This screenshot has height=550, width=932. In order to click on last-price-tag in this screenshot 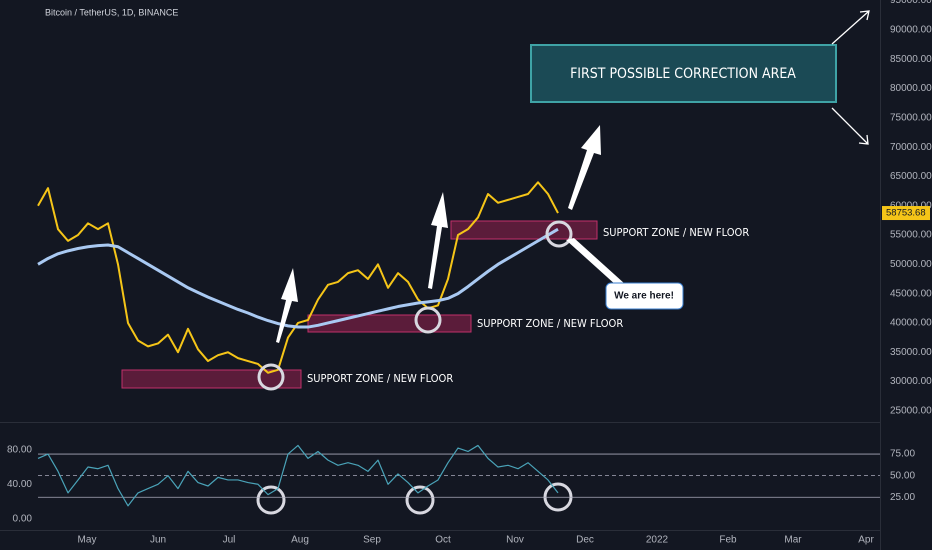, I will do `click(906, 213)`.